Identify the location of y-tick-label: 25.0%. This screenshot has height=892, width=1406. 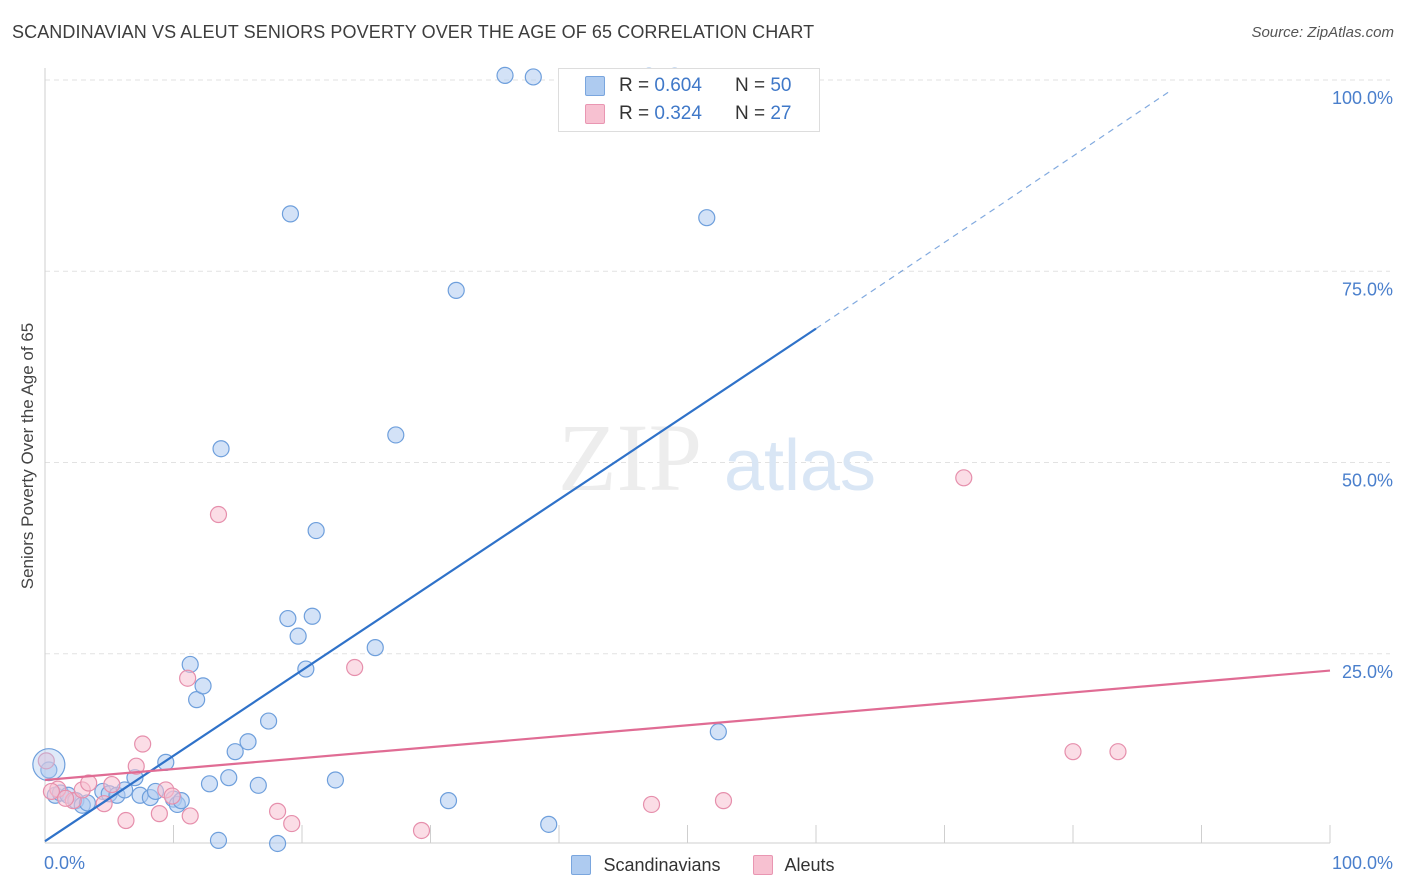
(1367, 672).